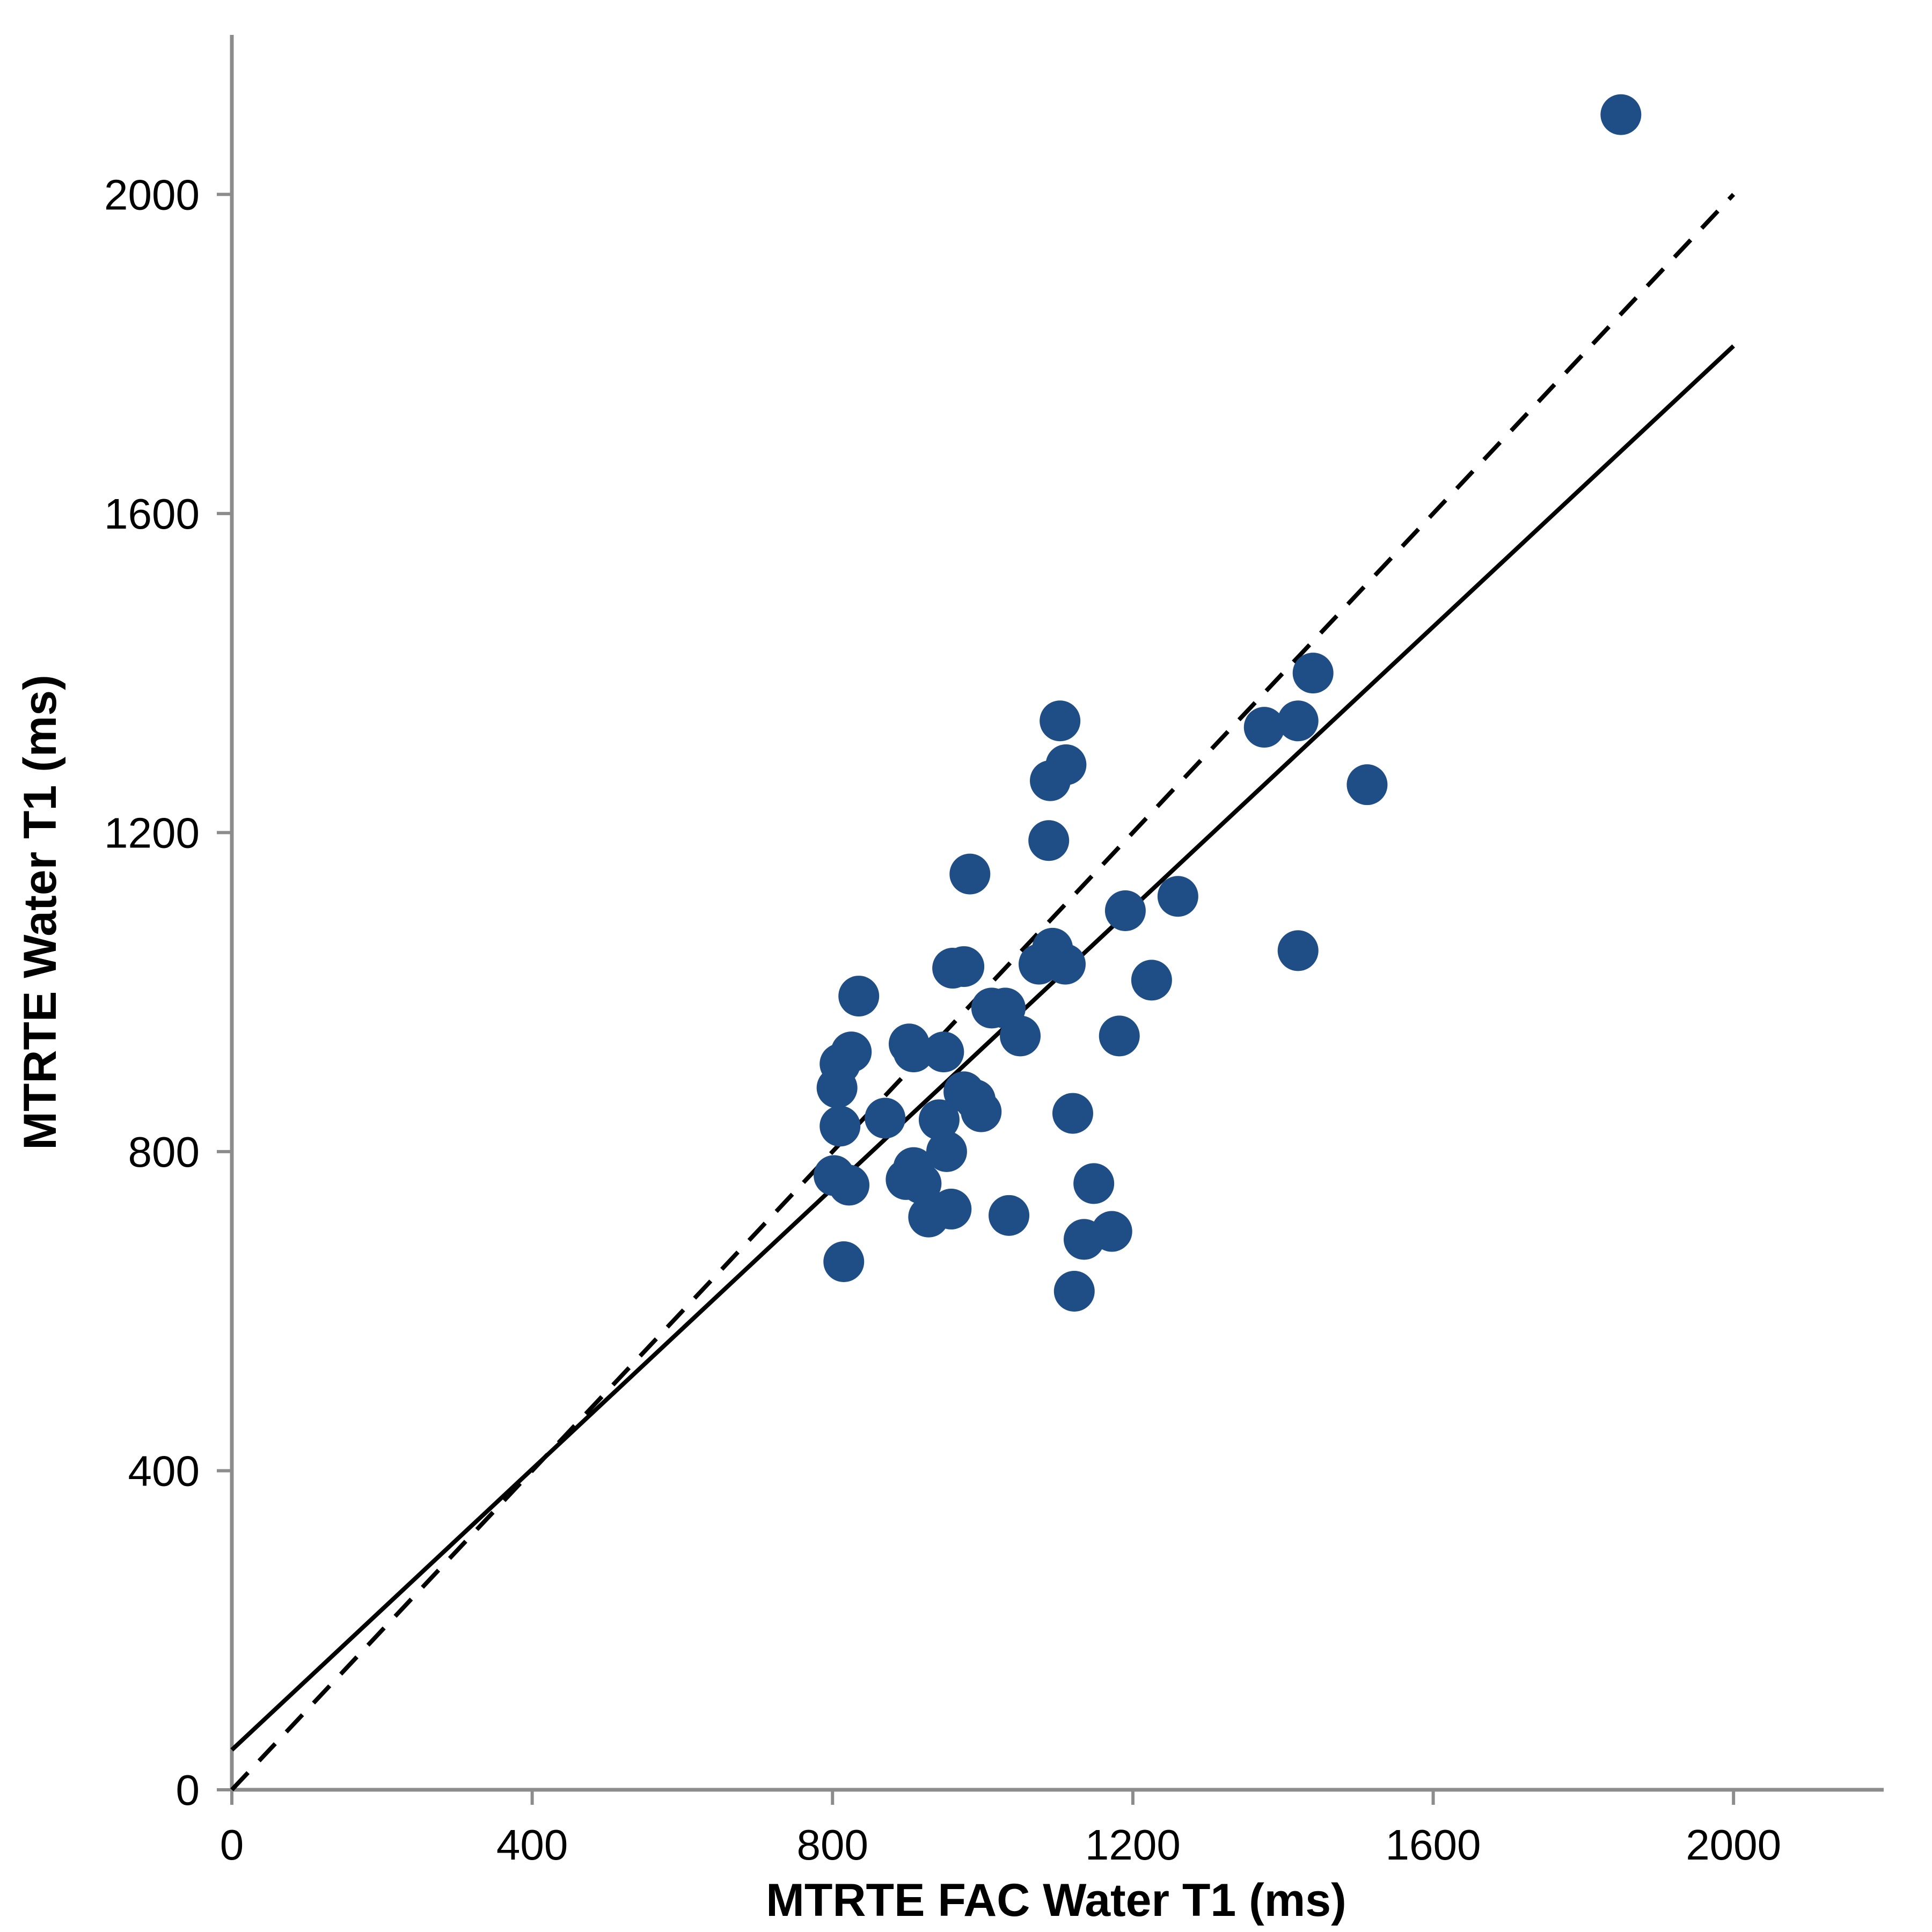  I want to click on x-axis-title: MTRTE FAC Water T1 (ms), so click(1056, 1900).